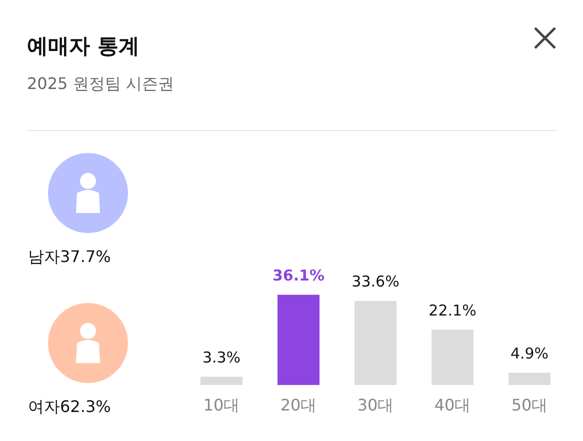  What do you see at coordinates (44, 406) in the screenshot?
I see `category-label: 여자` at bounding box center [44, 406].